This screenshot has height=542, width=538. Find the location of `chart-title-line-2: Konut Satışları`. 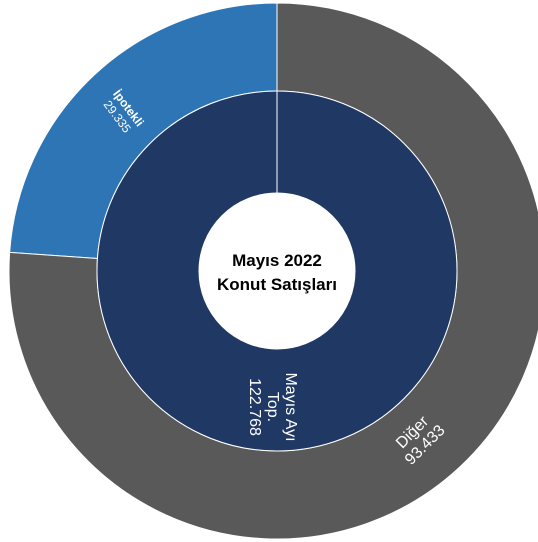

chart-title-line-2: Konut Satışları is located at coordinates (277, 284).